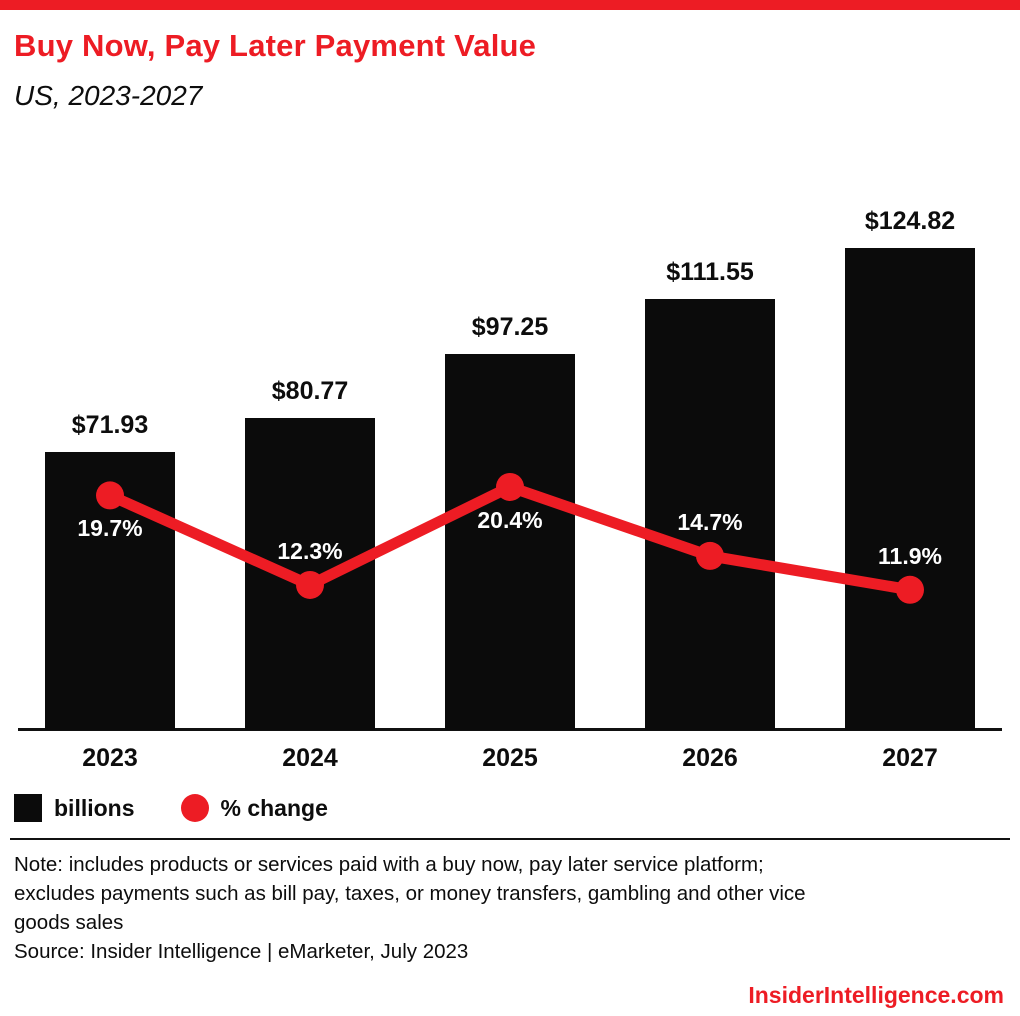  I want to click on bar-value-label-2024: $80.77, so click(310, 391).